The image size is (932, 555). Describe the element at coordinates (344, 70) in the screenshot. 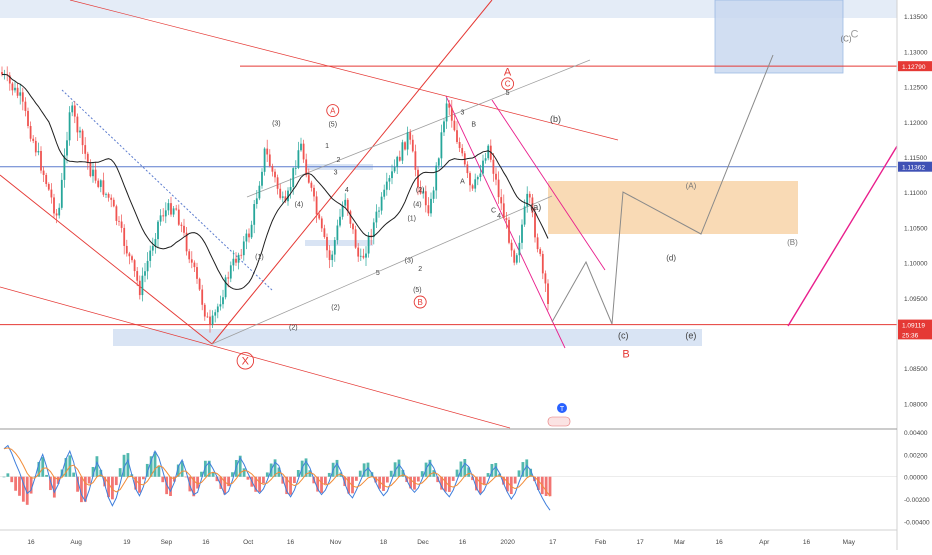

I see `upper-channel-line` at that location.